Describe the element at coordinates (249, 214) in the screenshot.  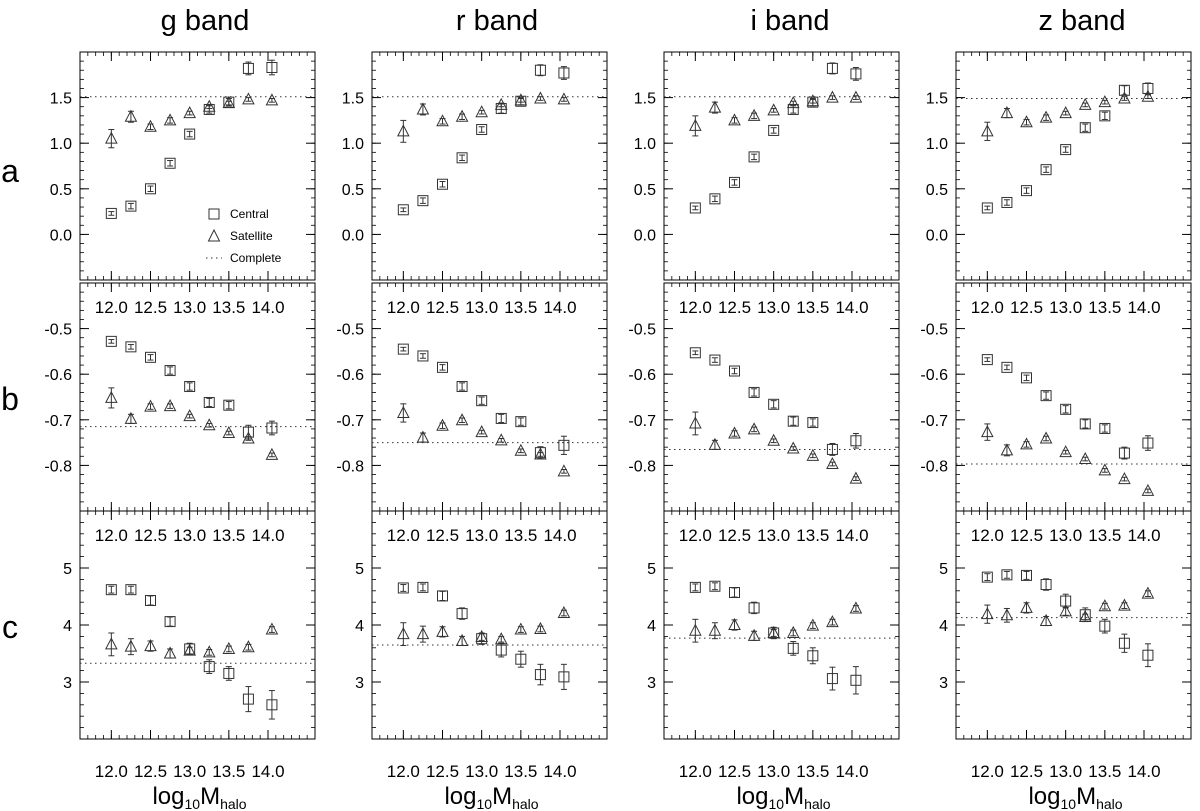
I see `legend-label: Central` at that location.